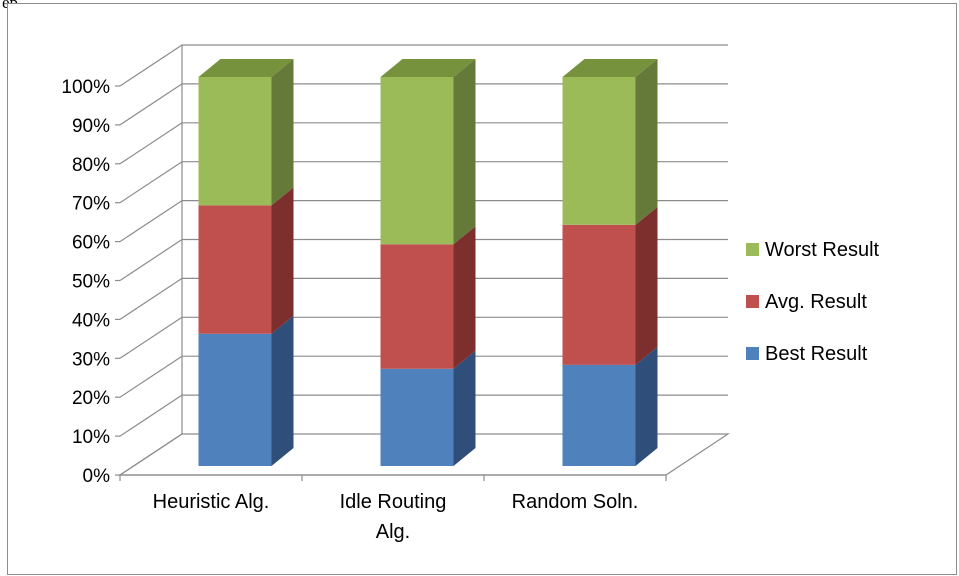 The image size is (959, 576). I want to click on y-tick-label: 60%, so click(91, 243).